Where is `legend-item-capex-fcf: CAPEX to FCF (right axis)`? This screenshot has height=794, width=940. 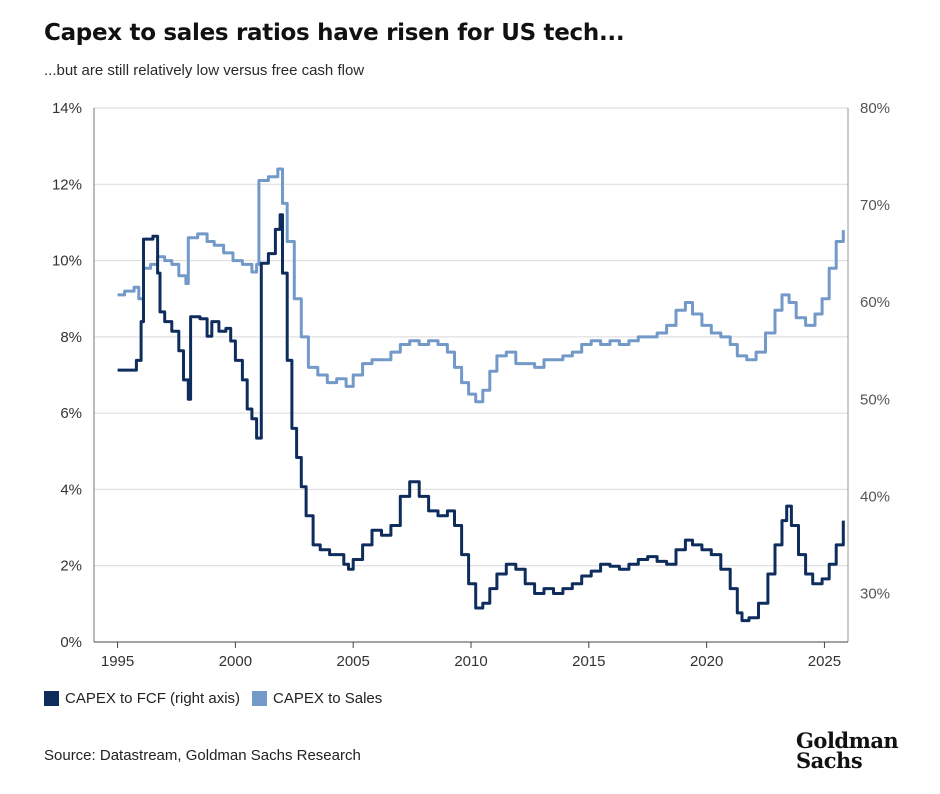 legend-item-capex-fcf: CAPEX to FCF (right axis) is located at coordinates (142, 698).